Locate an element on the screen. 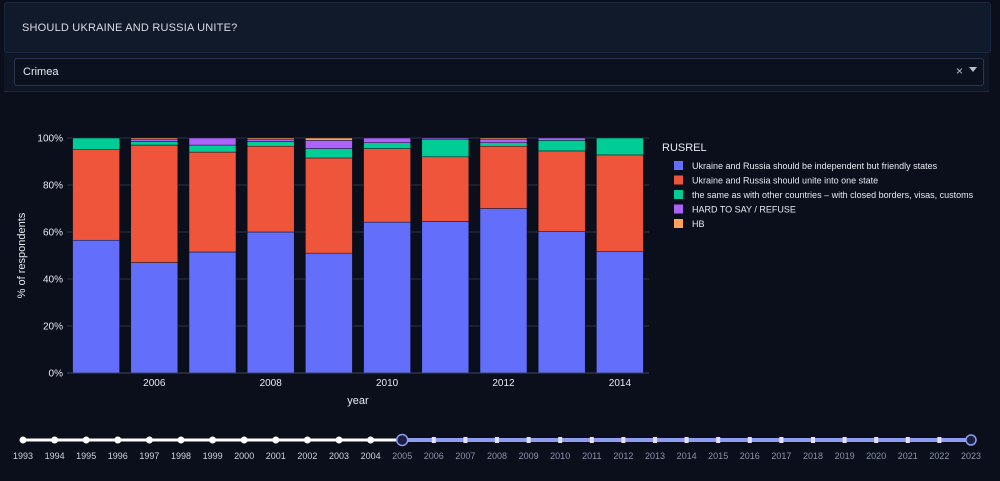 This screenshot has height=481, width=1000. bar-segment-independent-2012 is located at coordinates (503, 291).